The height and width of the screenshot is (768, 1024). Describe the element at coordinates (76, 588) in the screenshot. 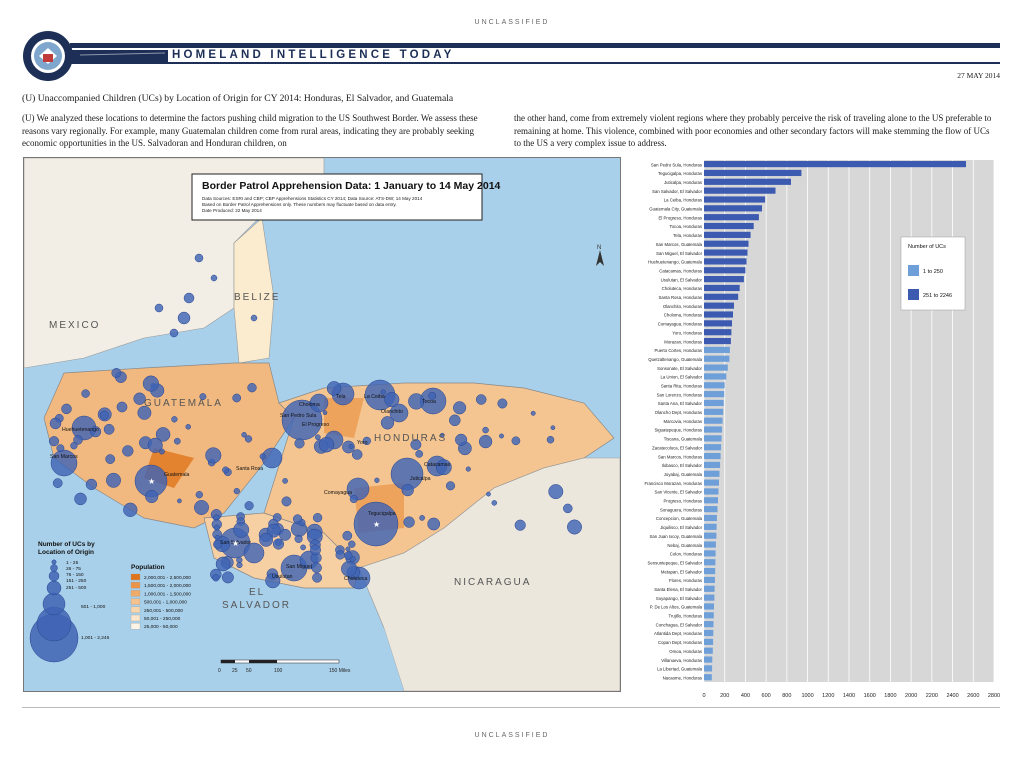

I see `legend-size-label: 251 - 500` at that location.